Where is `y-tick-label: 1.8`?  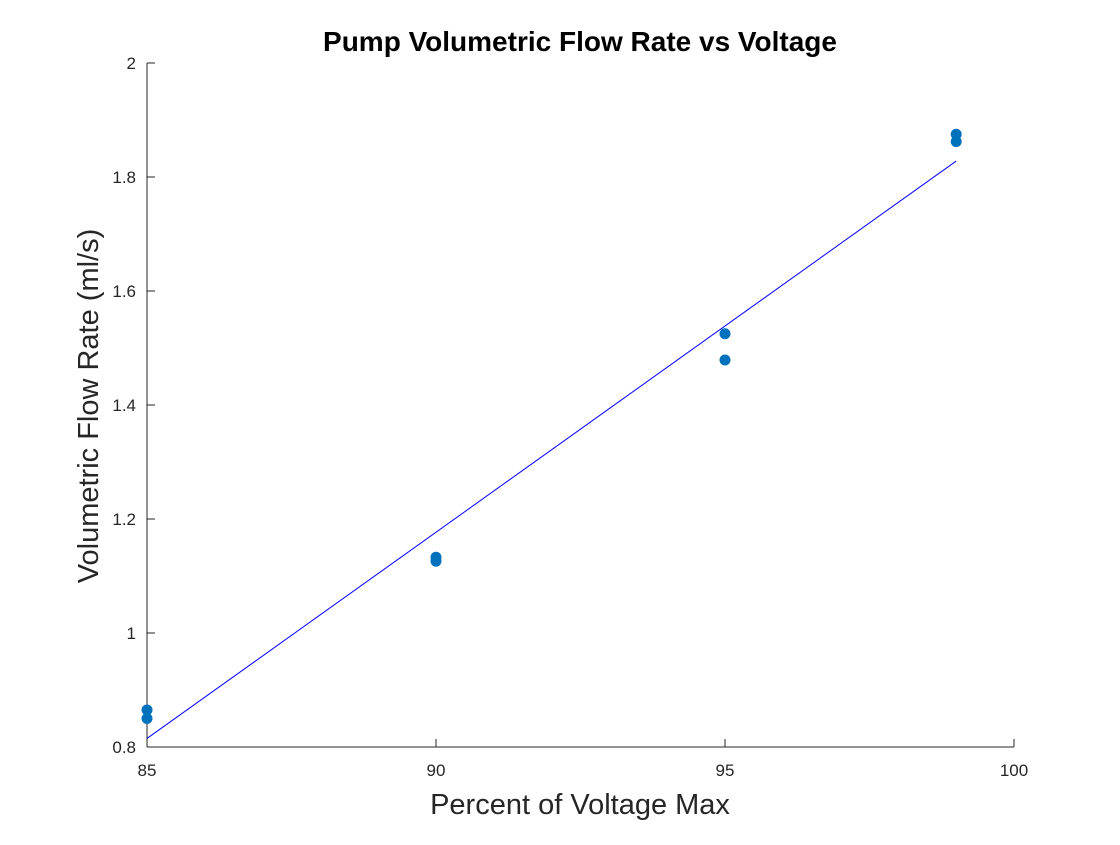 y-tick-label: 1.8 is located at coordinates (124, 177).